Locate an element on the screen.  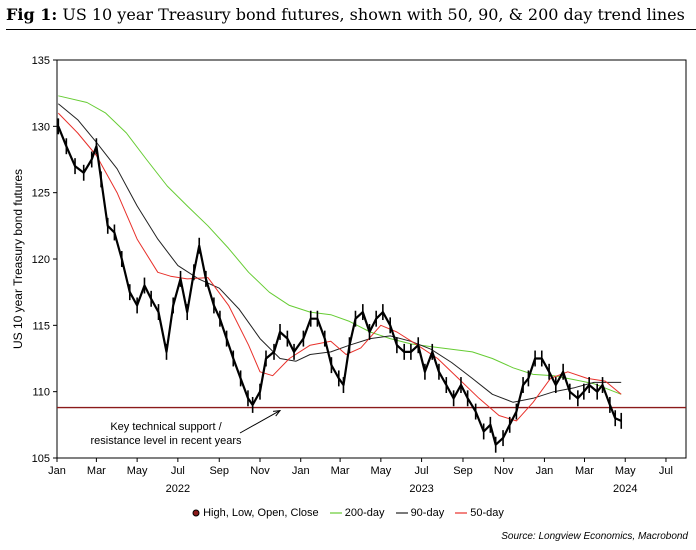
legend-label-price: High, Low, Open, Close is located at coordinates (261, 513).